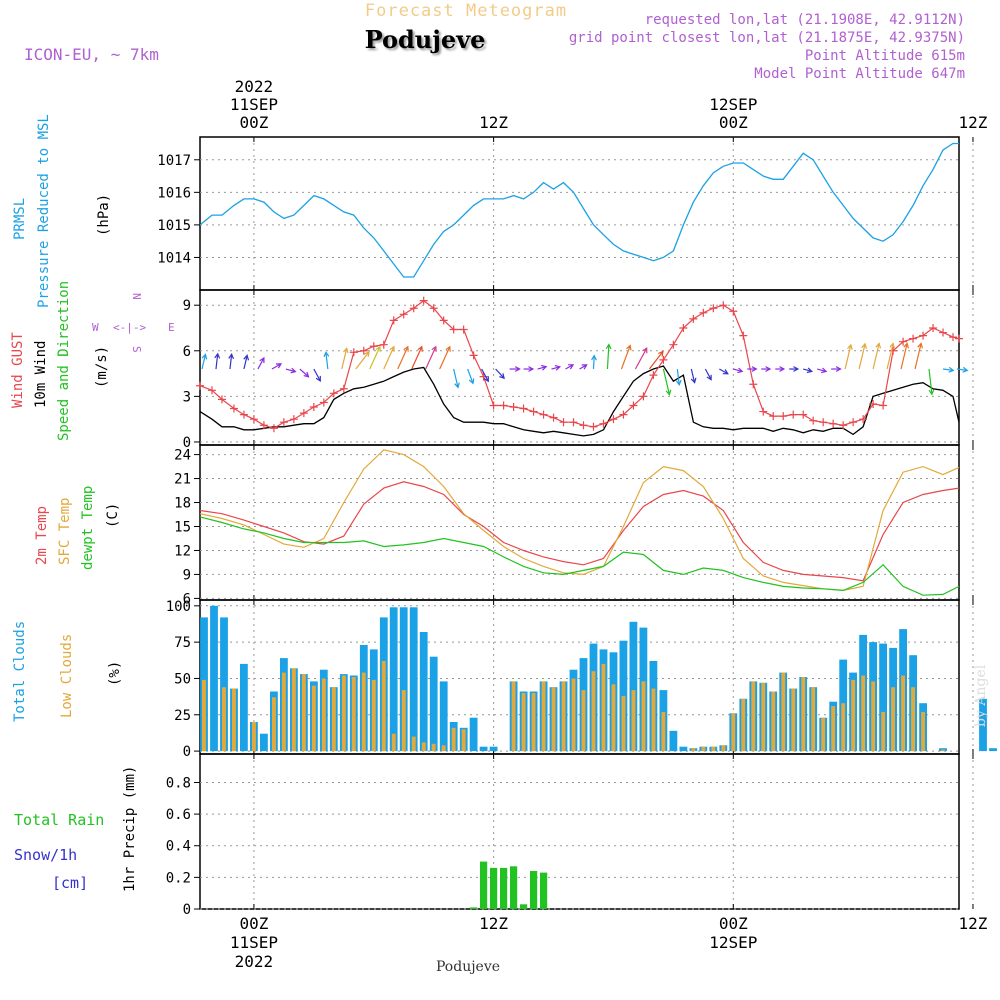 The width and height of the screenshot is (1000, 1000). Describe the element at coordinates (187, 910) in the screenshot. I see `y-tick-label: 0` at that location.